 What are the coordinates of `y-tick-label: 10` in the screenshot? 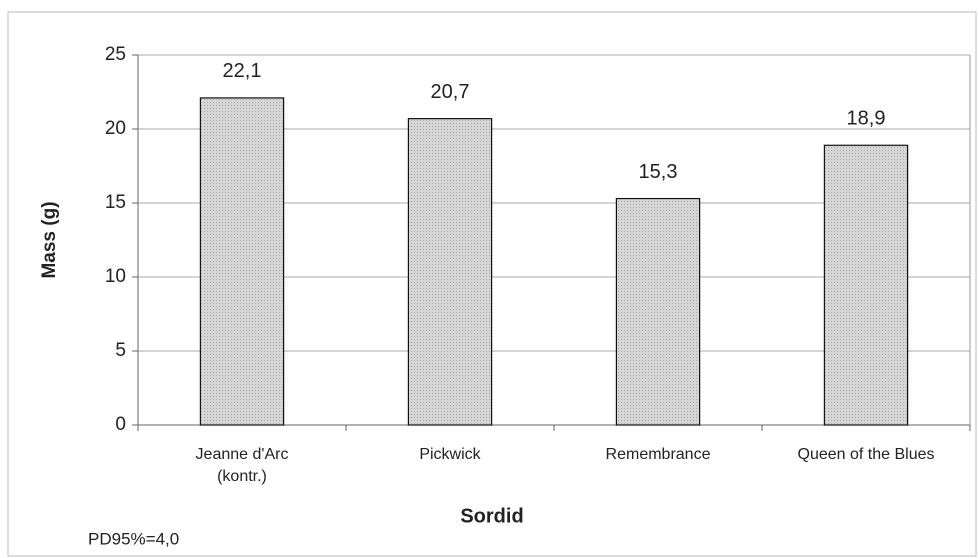 It's located at (115, 276).